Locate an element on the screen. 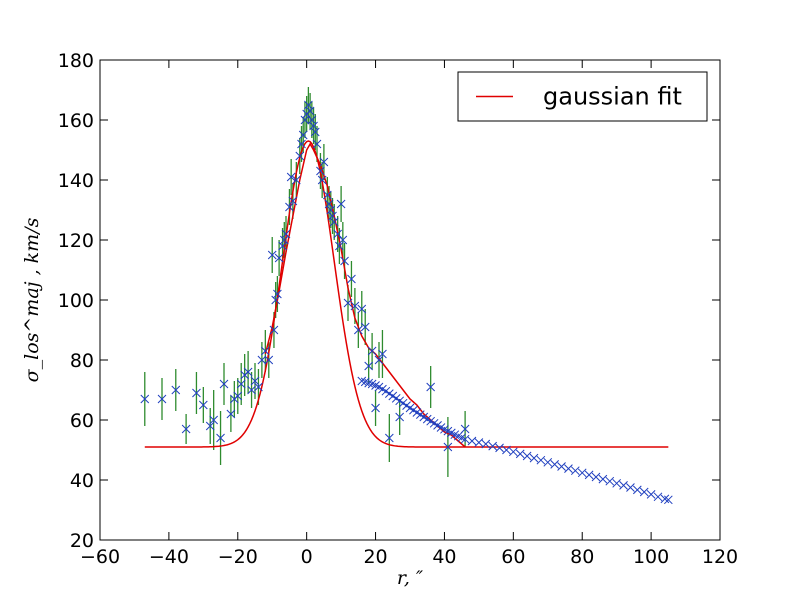  x-tick-label: 120 is located at coordinates (720, 557).